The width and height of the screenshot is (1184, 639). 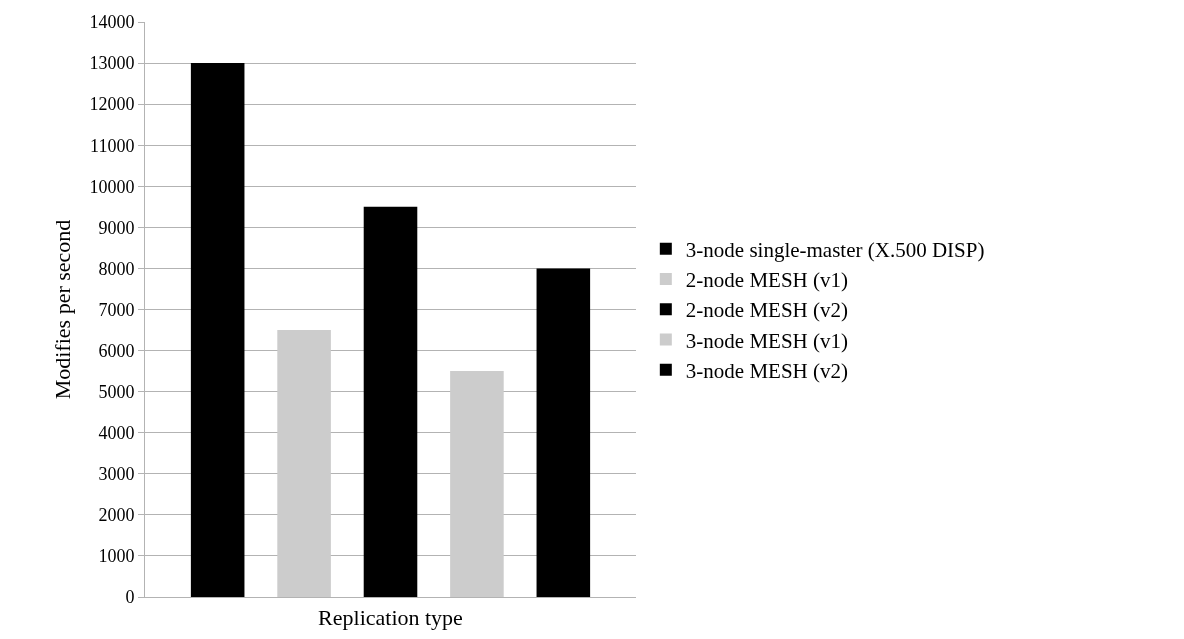 What do you see at coordinates (112, 63) in the screenshot?
I see `y-tick-label: 13000` at bounding box center [112, 63].